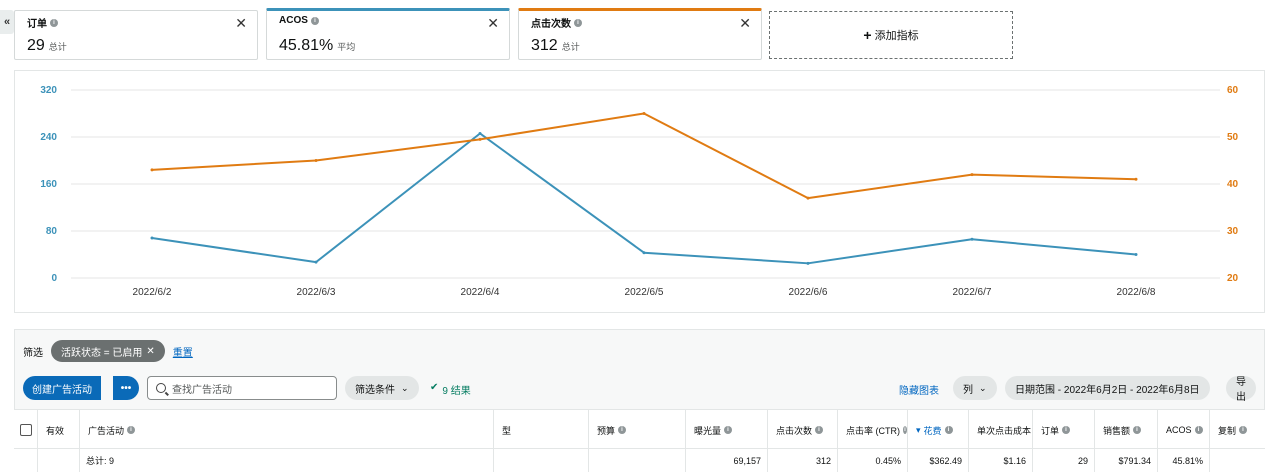 The image size is (1273, 472). Describe the element at coordinates (640, 34) in the screenshot. I see `metric-card-clicks: 点击次数 i ✕ 312 总计` at that location.